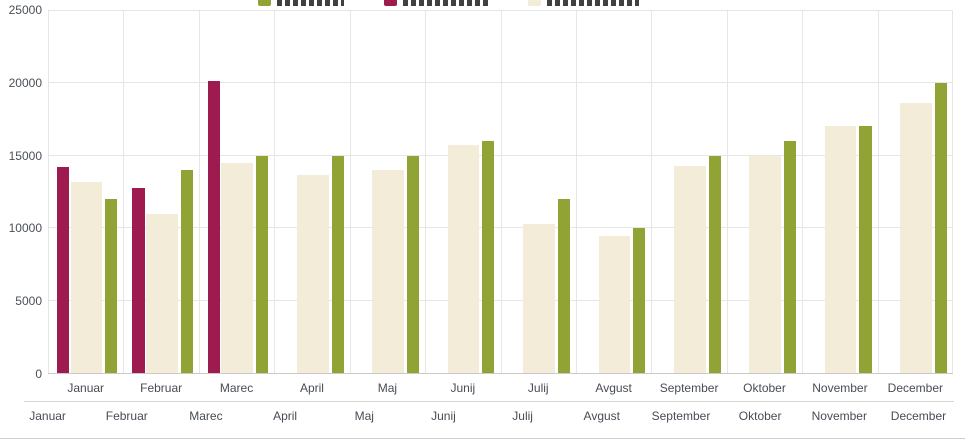 Image resolution: width=965 pixels, height=442 pixels. I want to click on bar-green-januar, so click(111, 286).